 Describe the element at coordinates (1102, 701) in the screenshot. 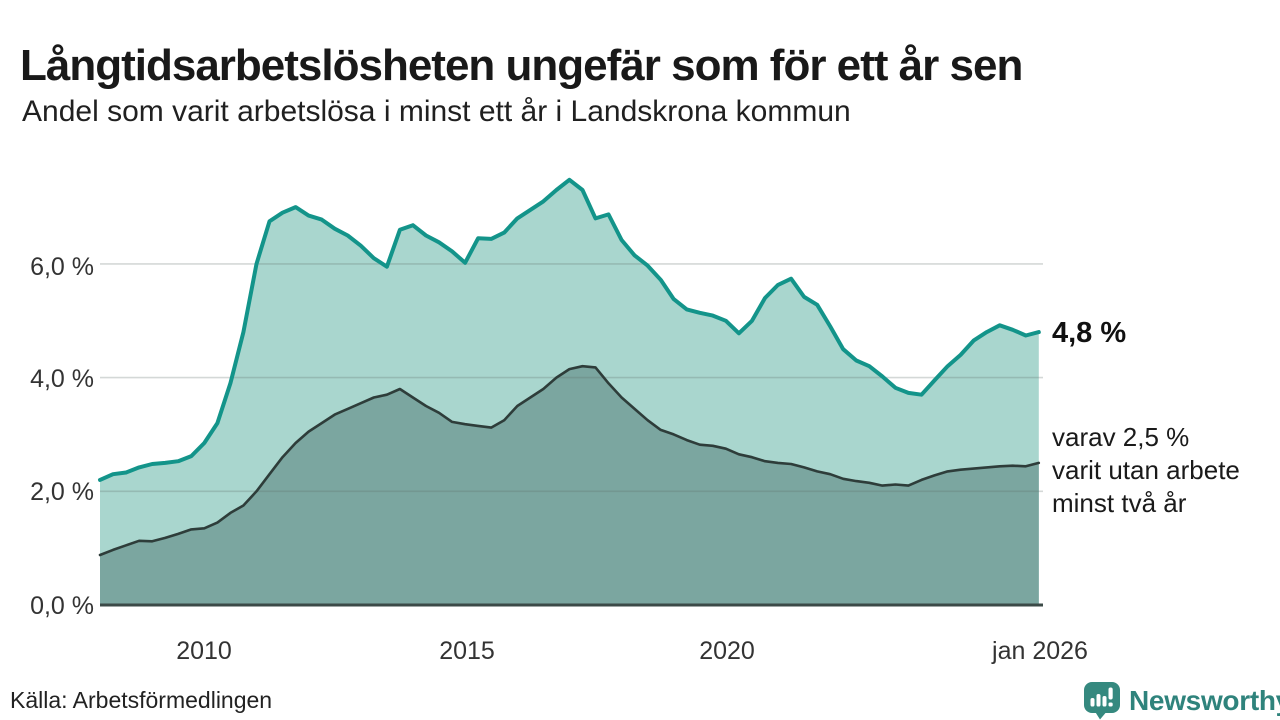

I see `newsworthy-logo-icon` at that location.